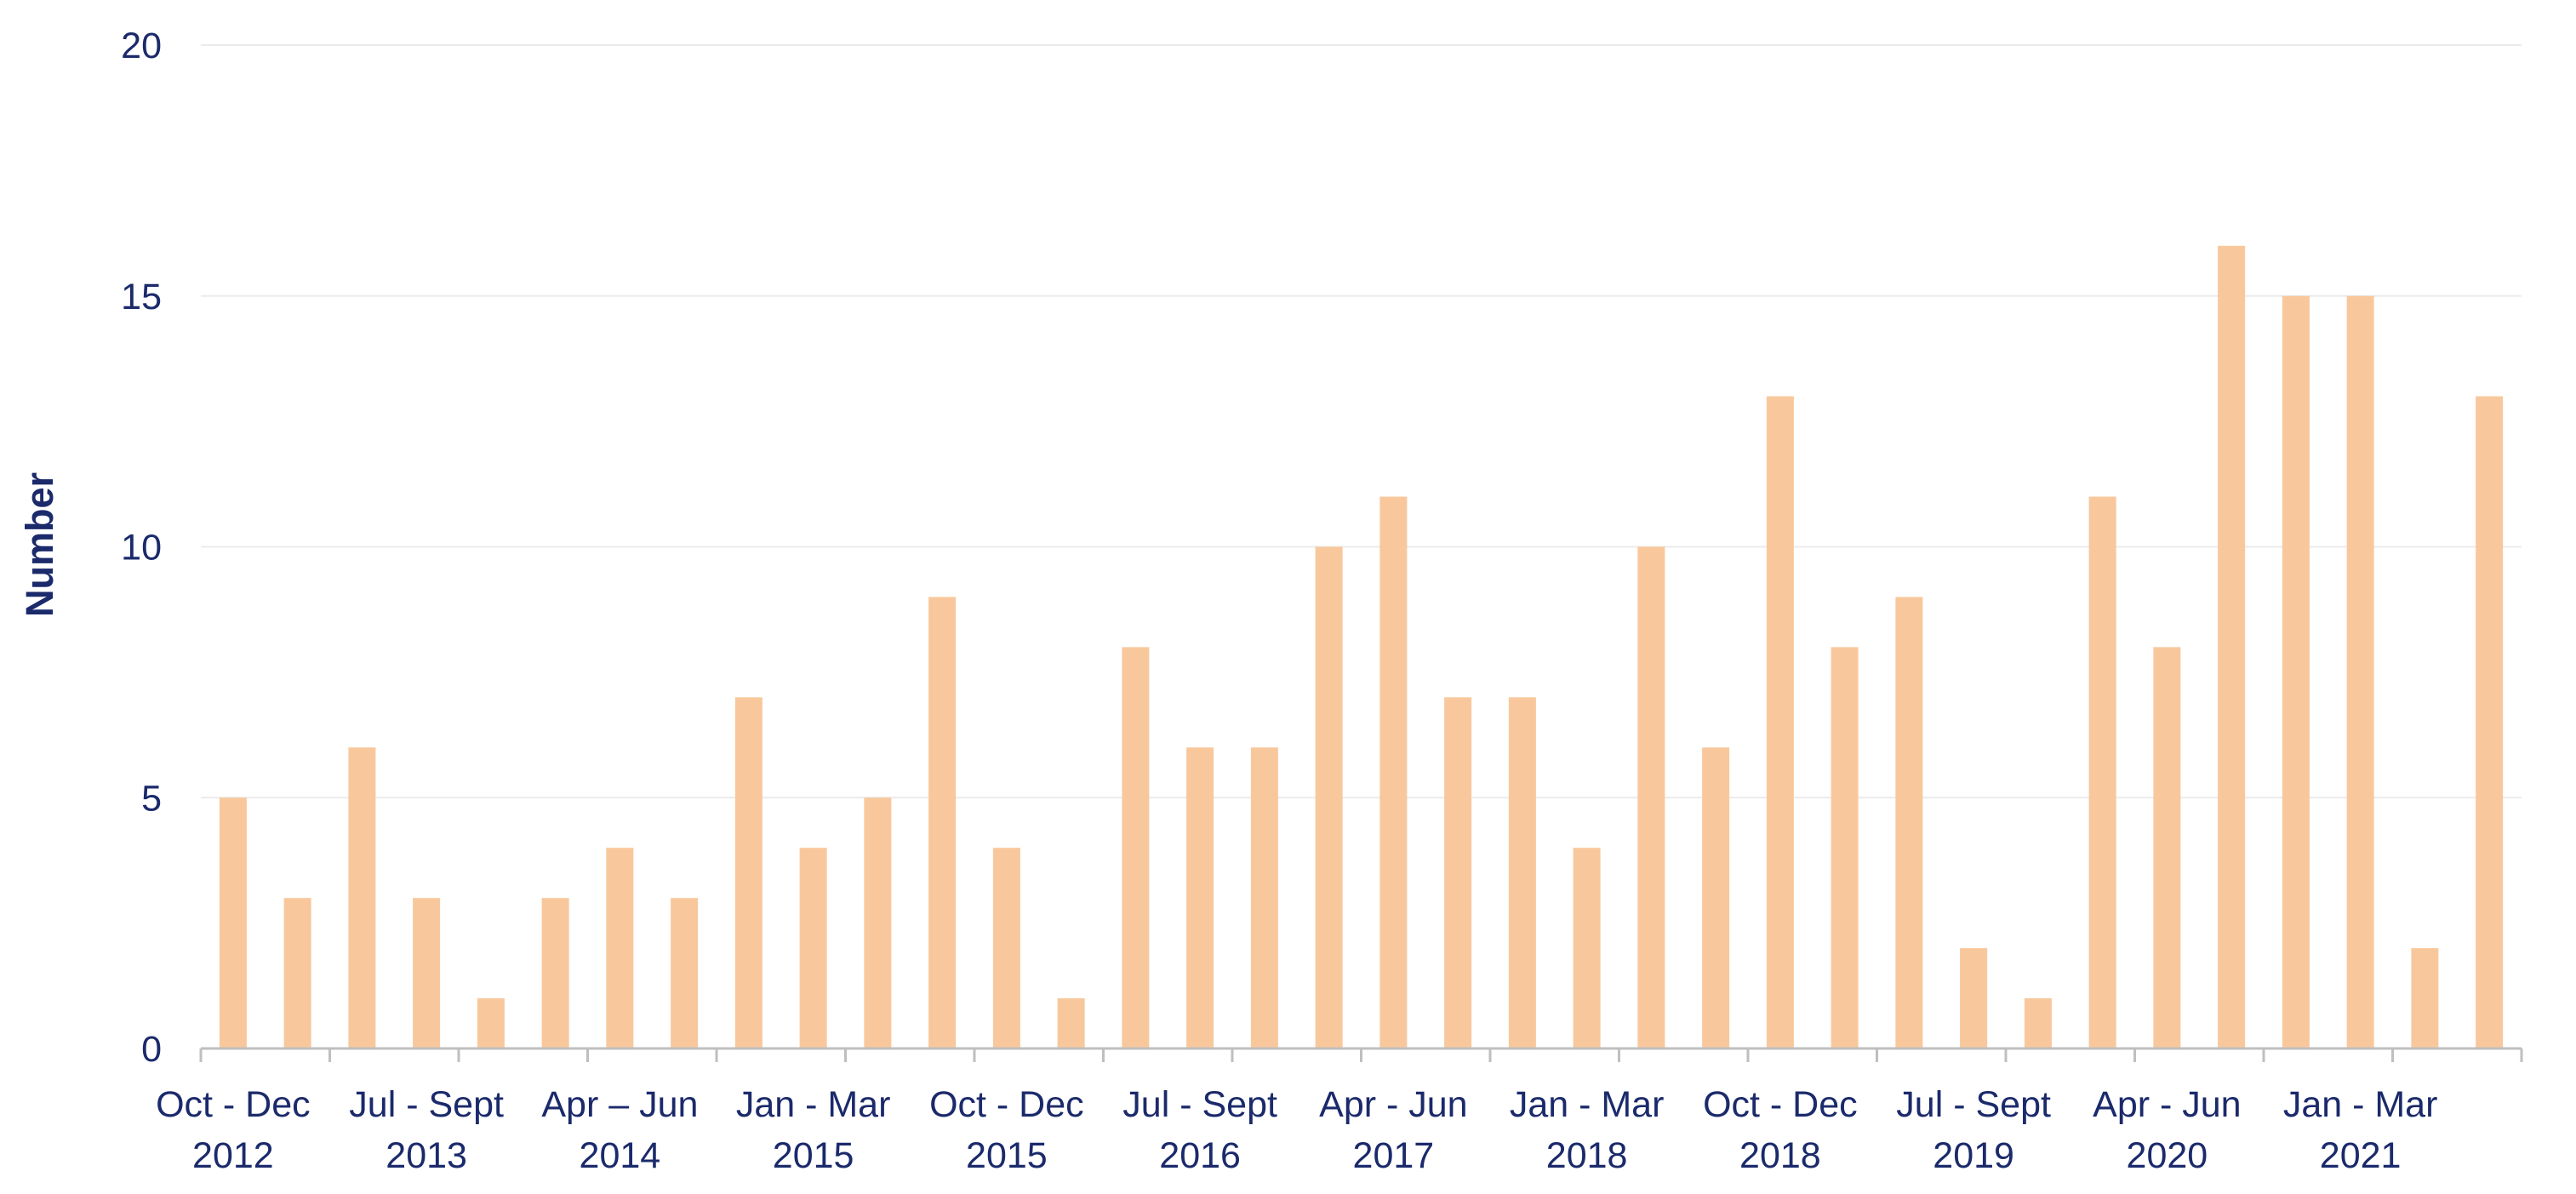  What do you see at coordinates (141, 46) in the screenshot?
I see `y-tick-label: 20` at bounding box center [141, 46].